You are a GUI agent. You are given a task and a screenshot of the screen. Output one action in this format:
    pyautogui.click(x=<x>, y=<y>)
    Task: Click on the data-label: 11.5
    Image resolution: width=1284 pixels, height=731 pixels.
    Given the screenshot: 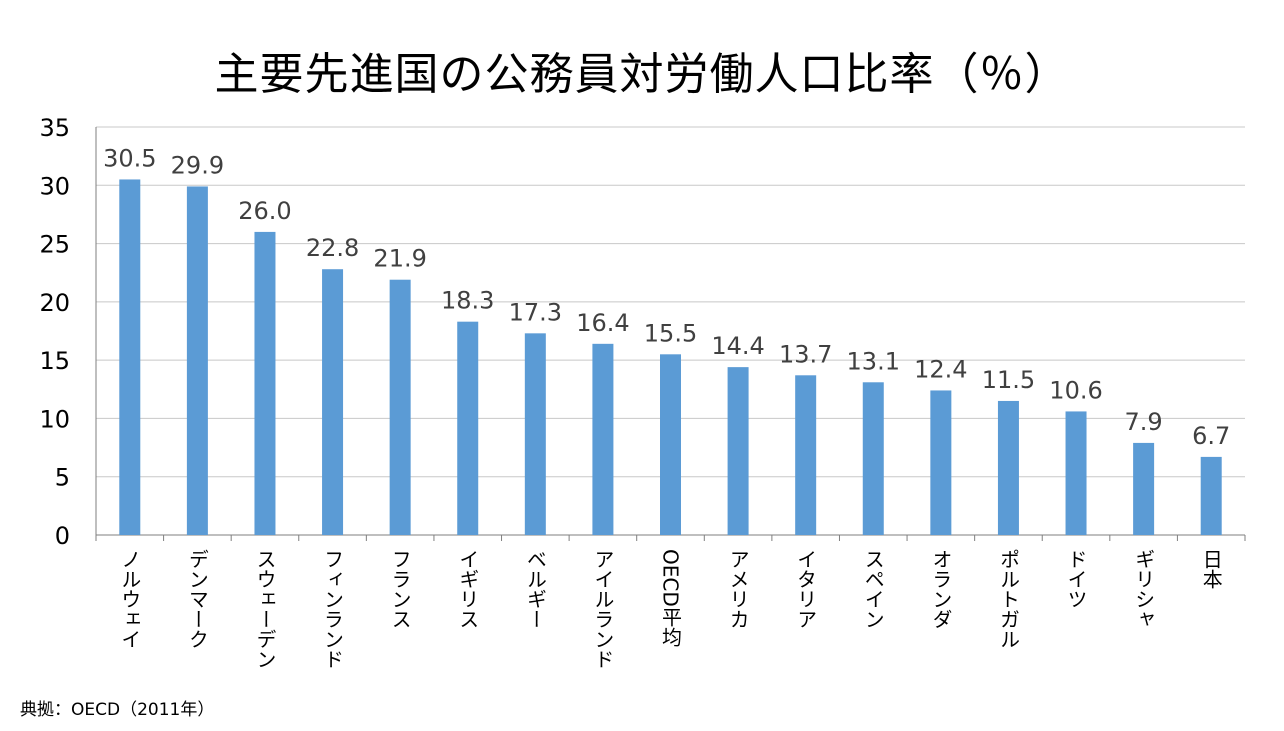 What is the action you would take?
    pyautogui.click(x=1008, y=380)
    